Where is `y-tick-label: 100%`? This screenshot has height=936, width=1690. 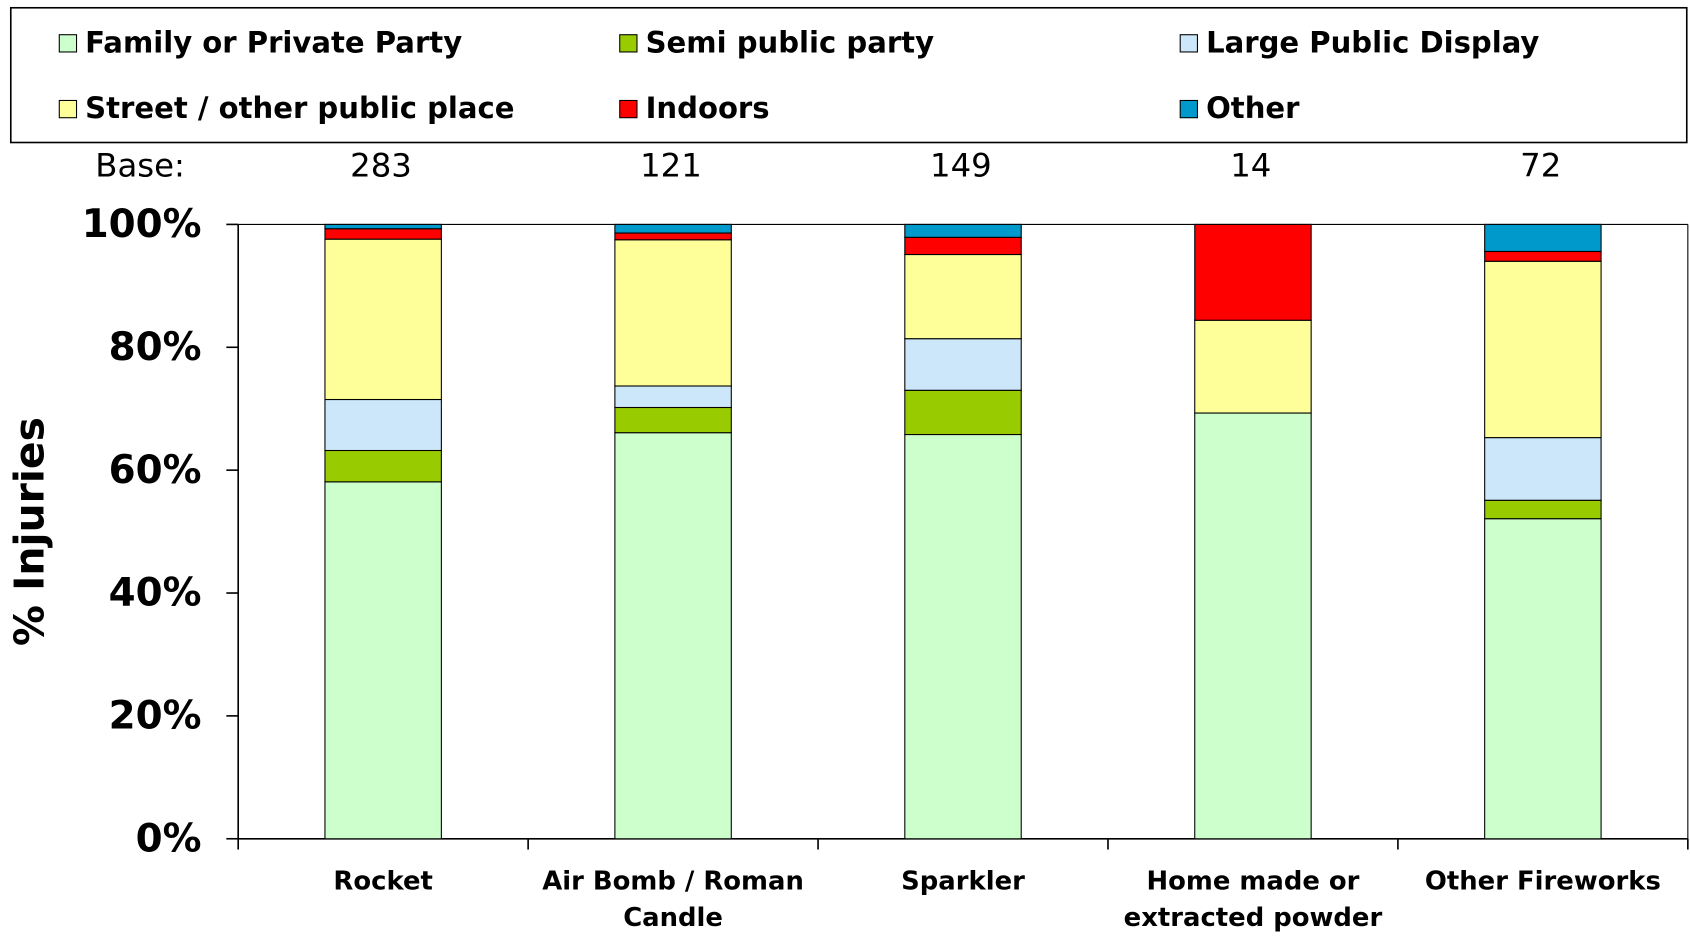 y-tick-label: 100% is located at coordinates (142, 224).